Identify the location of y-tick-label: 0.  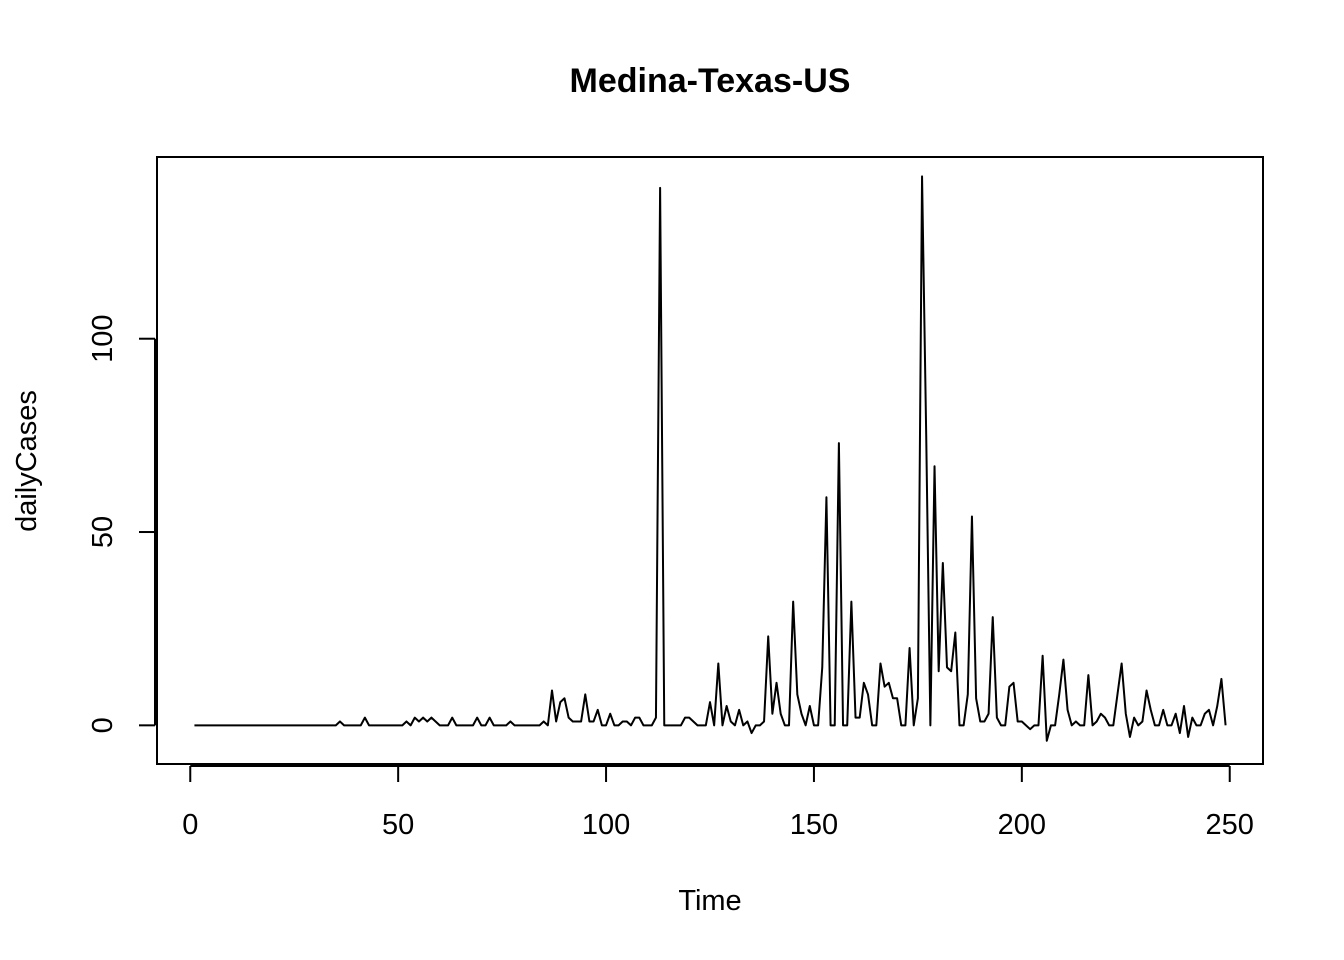
(103, 725).